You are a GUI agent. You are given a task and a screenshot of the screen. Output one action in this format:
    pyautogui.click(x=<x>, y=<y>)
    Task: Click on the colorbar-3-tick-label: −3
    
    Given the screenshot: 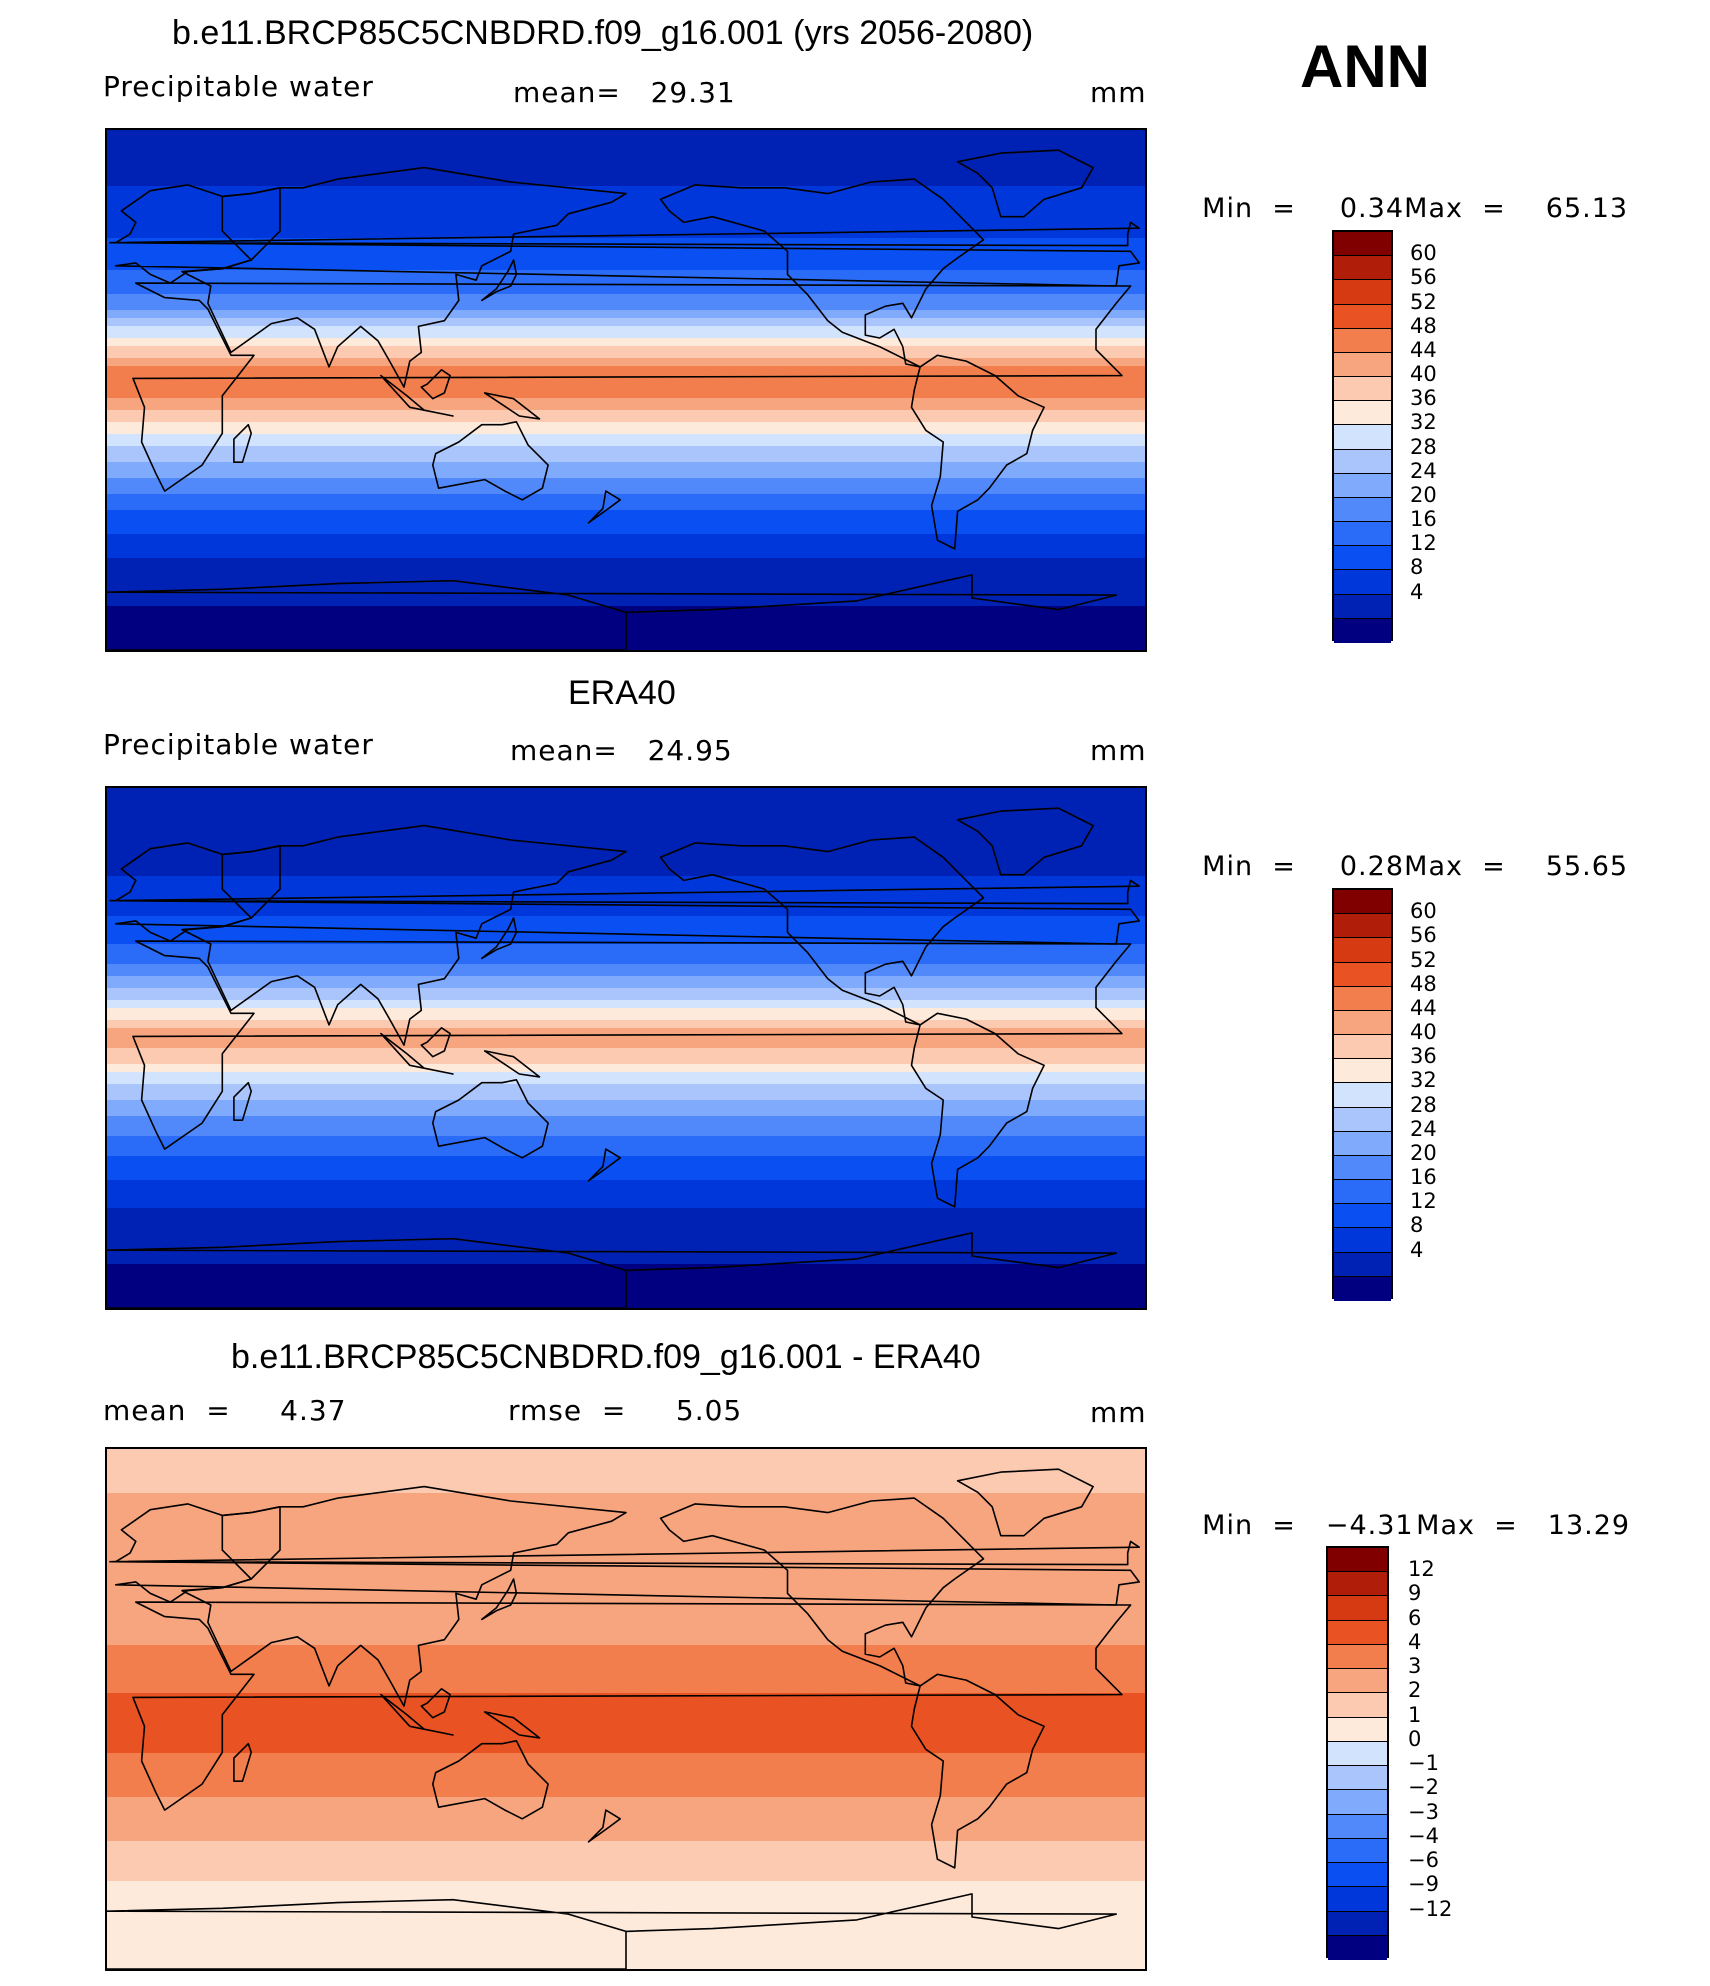 What is the action you would take?
    pyautogui.click(x=1423, y=1811)
    